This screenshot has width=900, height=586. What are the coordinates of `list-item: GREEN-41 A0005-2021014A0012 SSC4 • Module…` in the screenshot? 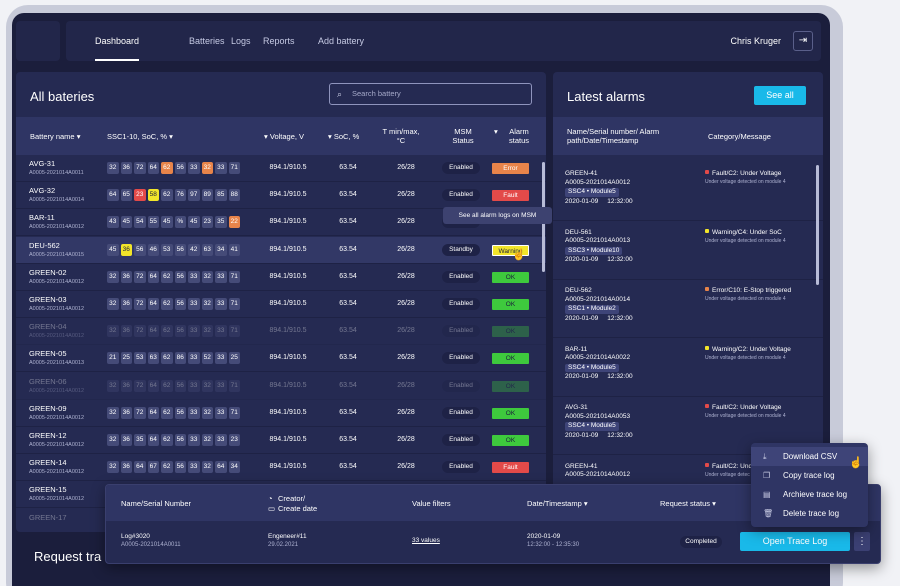 It's located at (688, 191).